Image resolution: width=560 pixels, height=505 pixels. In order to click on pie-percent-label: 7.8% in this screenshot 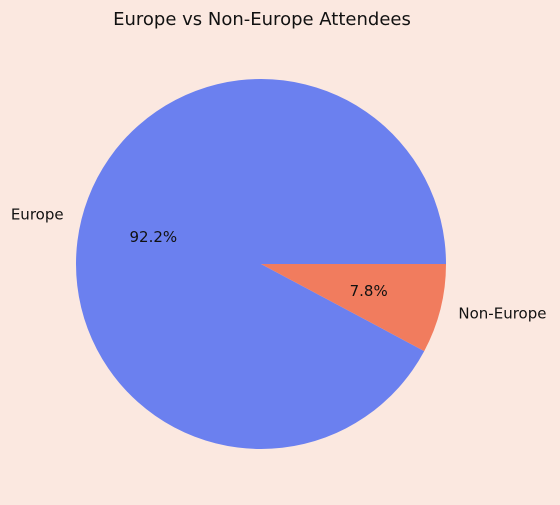, I will do `click(369, 291)`.